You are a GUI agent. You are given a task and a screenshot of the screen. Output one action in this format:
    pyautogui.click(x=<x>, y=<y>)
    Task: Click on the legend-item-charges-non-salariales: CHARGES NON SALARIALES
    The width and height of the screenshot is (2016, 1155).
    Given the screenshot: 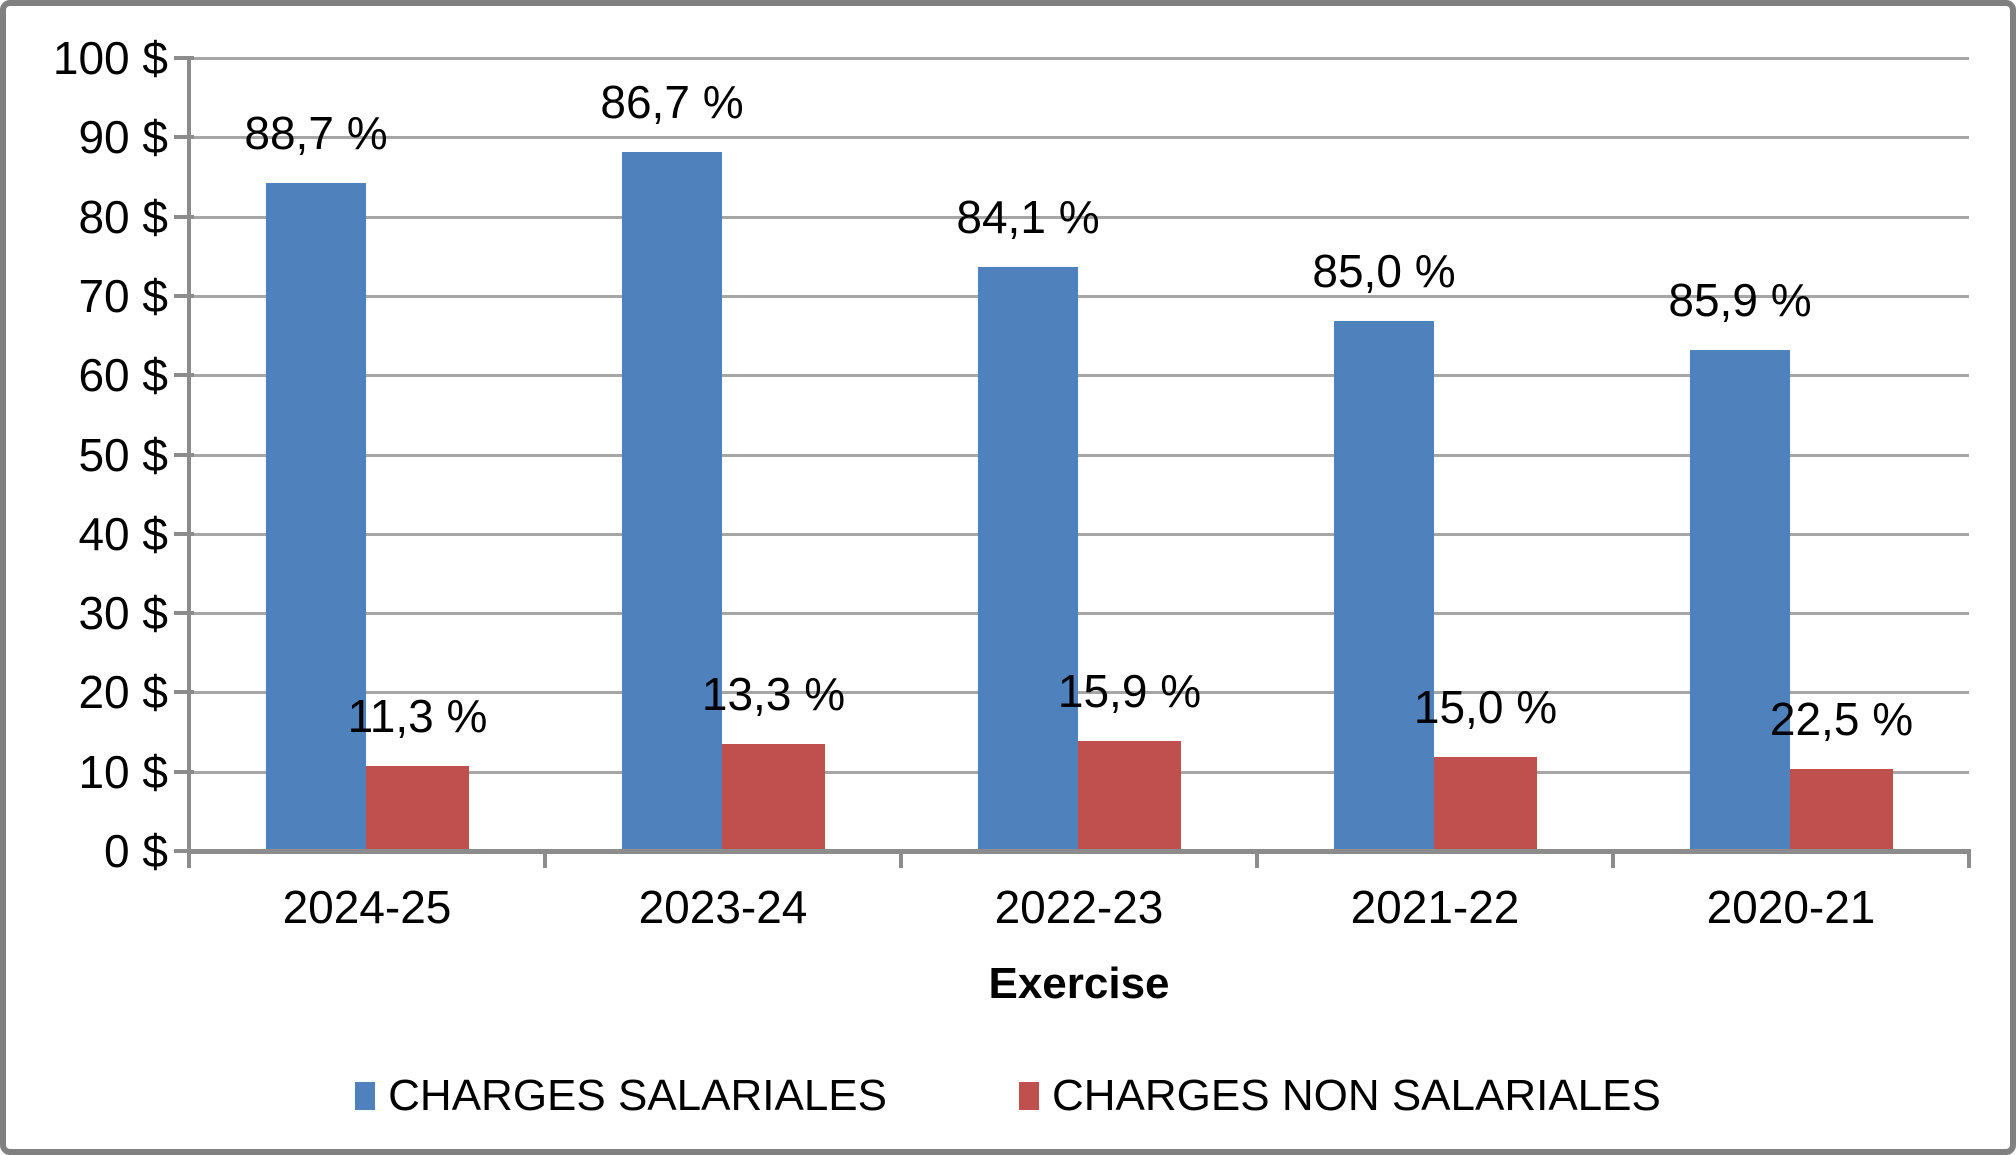 What is the action you would take?
    pyautogui.click(x=1340, y=1096)
    